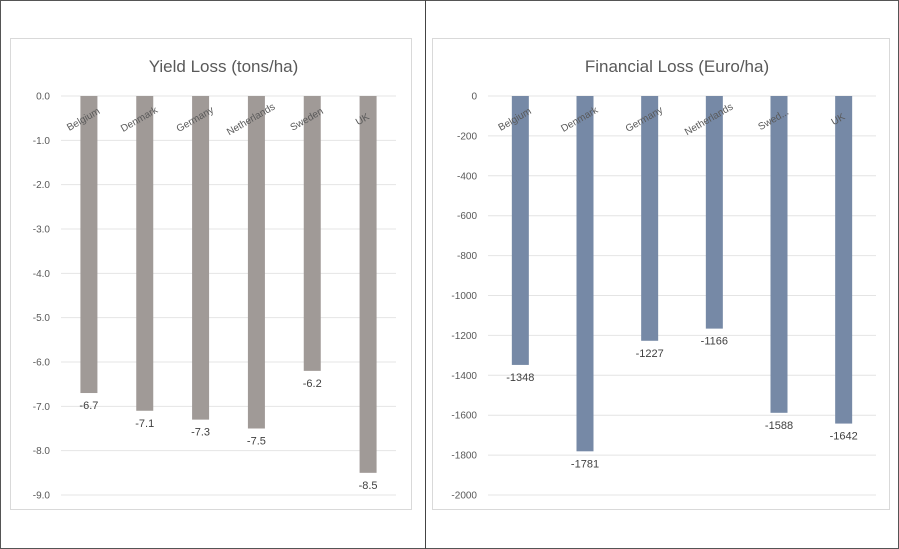  What do you see at coordinates (474, 97) in the screenshot?
I see `y-tick-label: 0` at bounding box center [474, 97].